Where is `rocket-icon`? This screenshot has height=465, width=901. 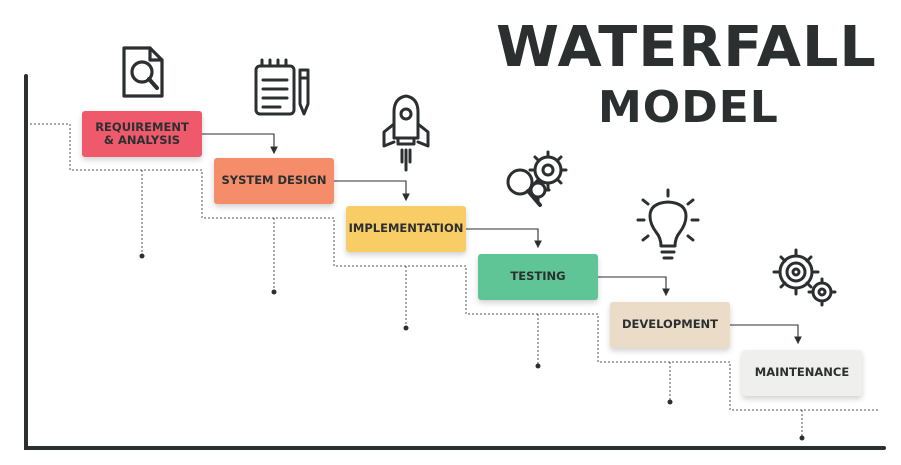
rocket-icon is located at coordinates (406, 133).